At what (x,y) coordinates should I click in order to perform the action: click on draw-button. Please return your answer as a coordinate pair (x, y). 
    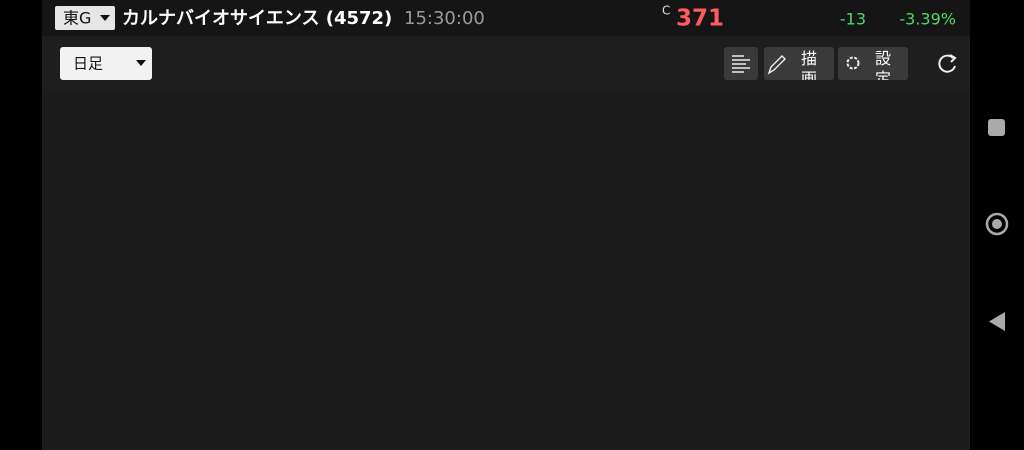
    Looking at the image, I should click on (799, 63).